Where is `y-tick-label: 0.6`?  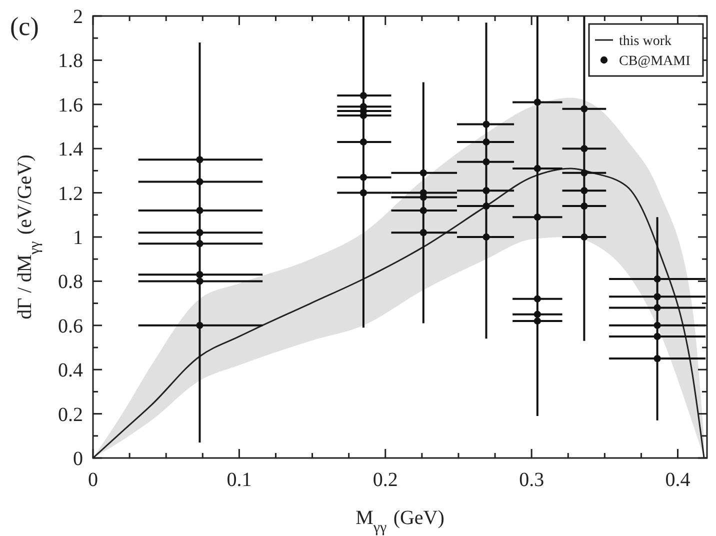
y-tick-label: 0.6 is located at coordinates (70, 326).